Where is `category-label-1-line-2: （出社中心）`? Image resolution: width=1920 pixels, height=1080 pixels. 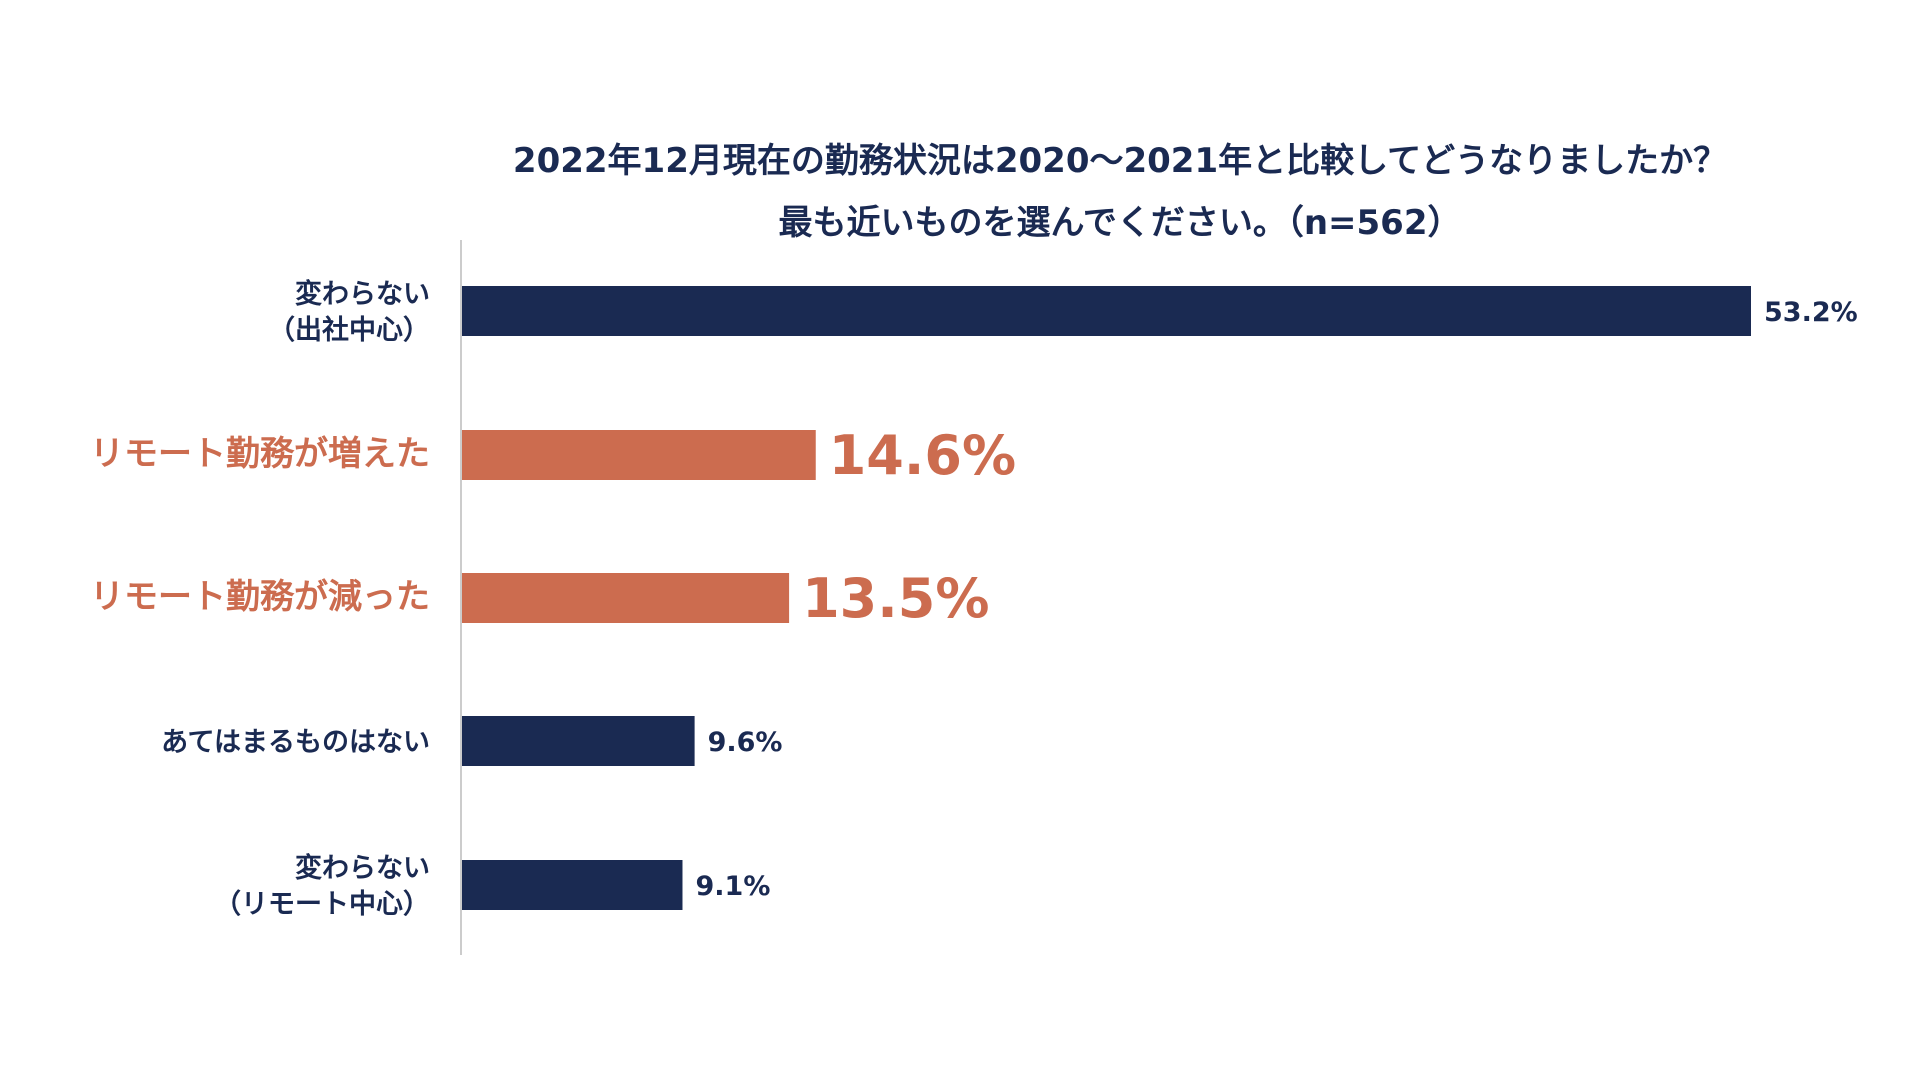
category-label-1-line-2: （出社中心） is located at coordinates (349, 330).